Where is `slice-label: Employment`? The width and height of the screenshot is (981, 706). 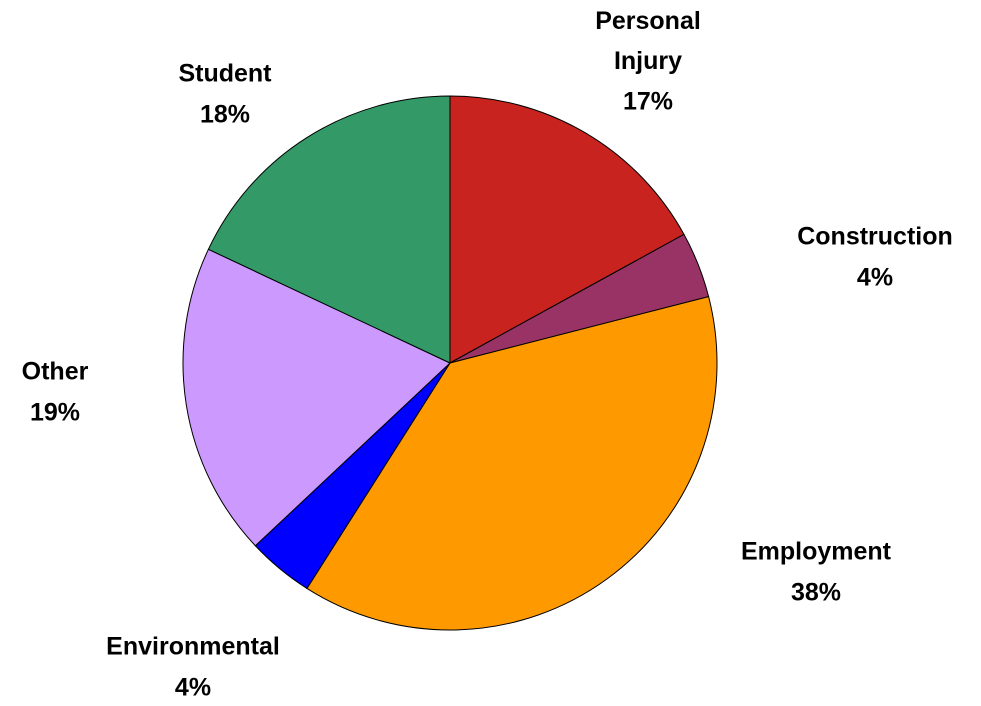
slice-label: Employment is located at coordinates (816, 552).